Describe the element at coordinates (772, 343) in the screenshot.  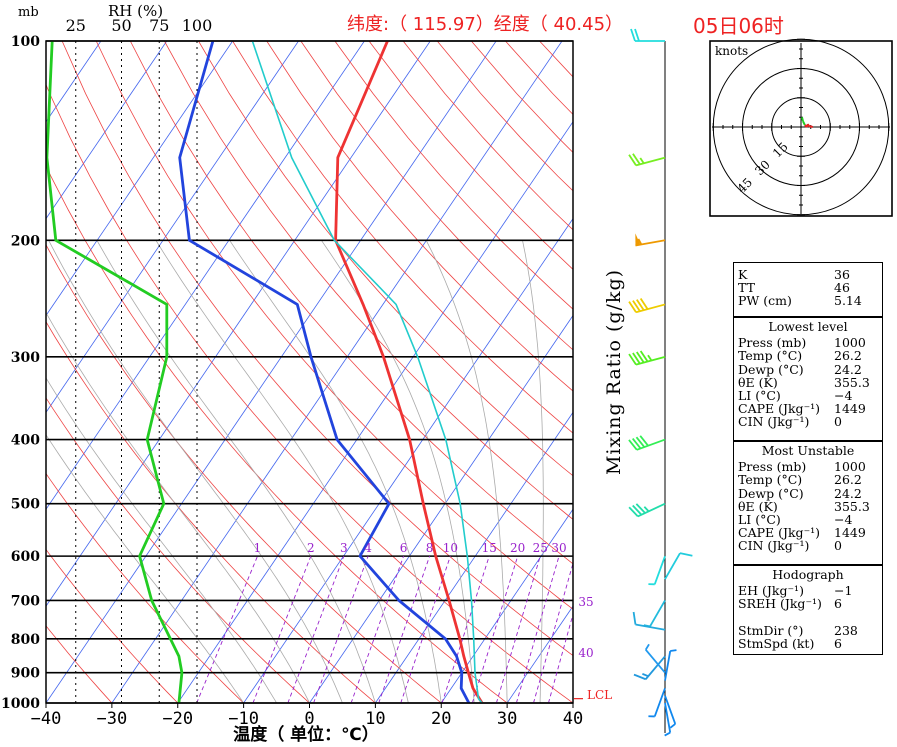
I see `index-label: Press (mb)` at that location.